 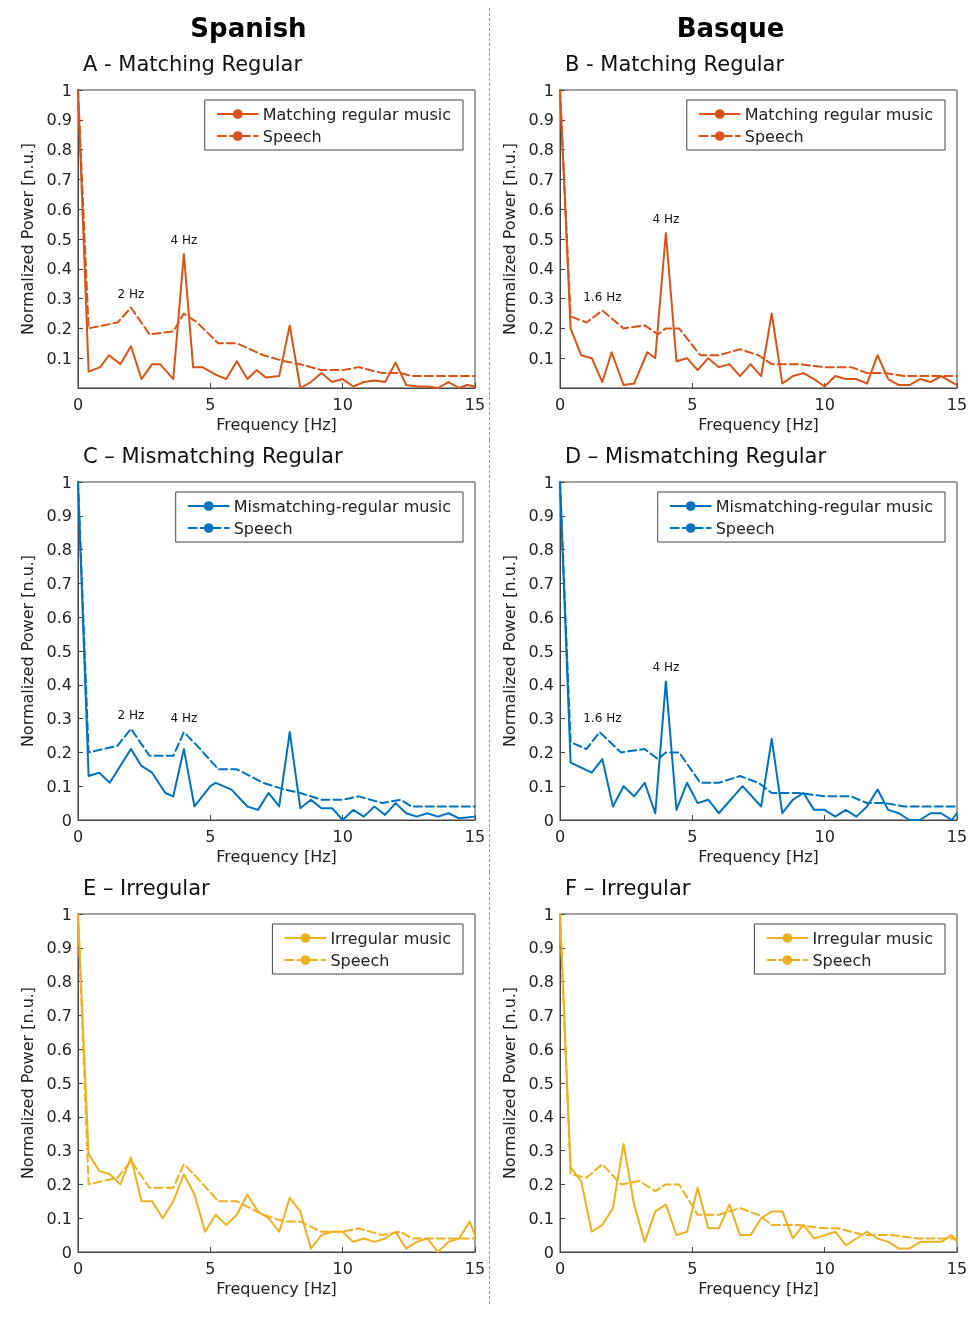 I want to click on annotation: 1.6 Hz, so click(x=602, y=718).